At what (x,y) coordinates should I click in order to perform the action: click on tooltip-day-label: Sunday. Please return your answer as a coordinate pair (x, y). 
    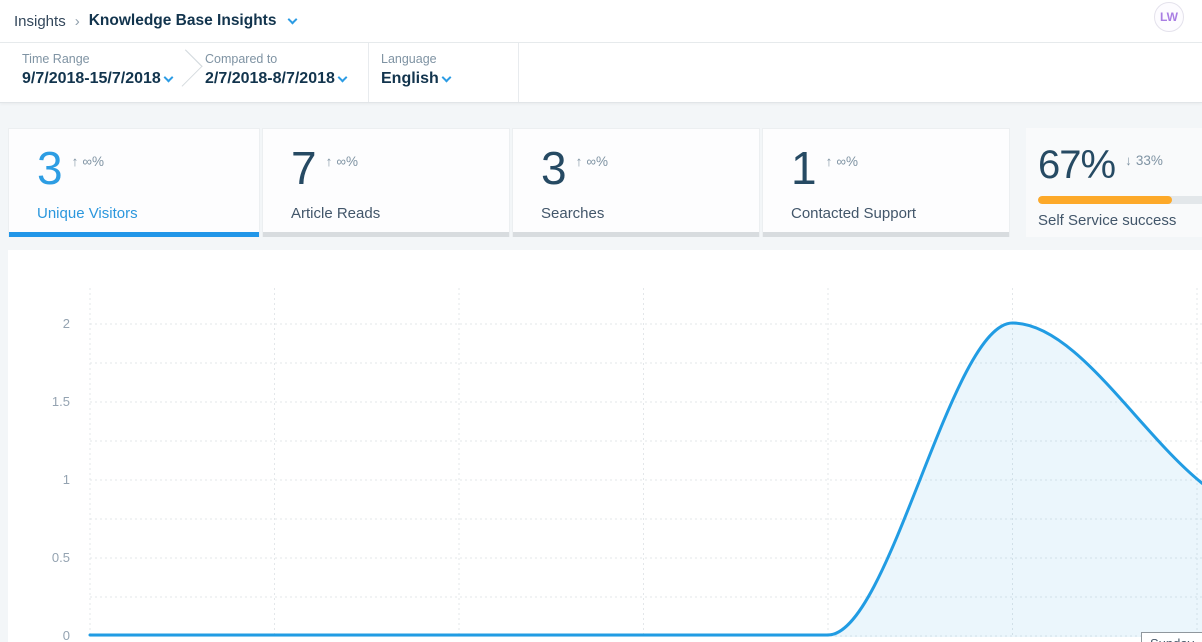
    Looking at the image, I should click on (1172, 639).